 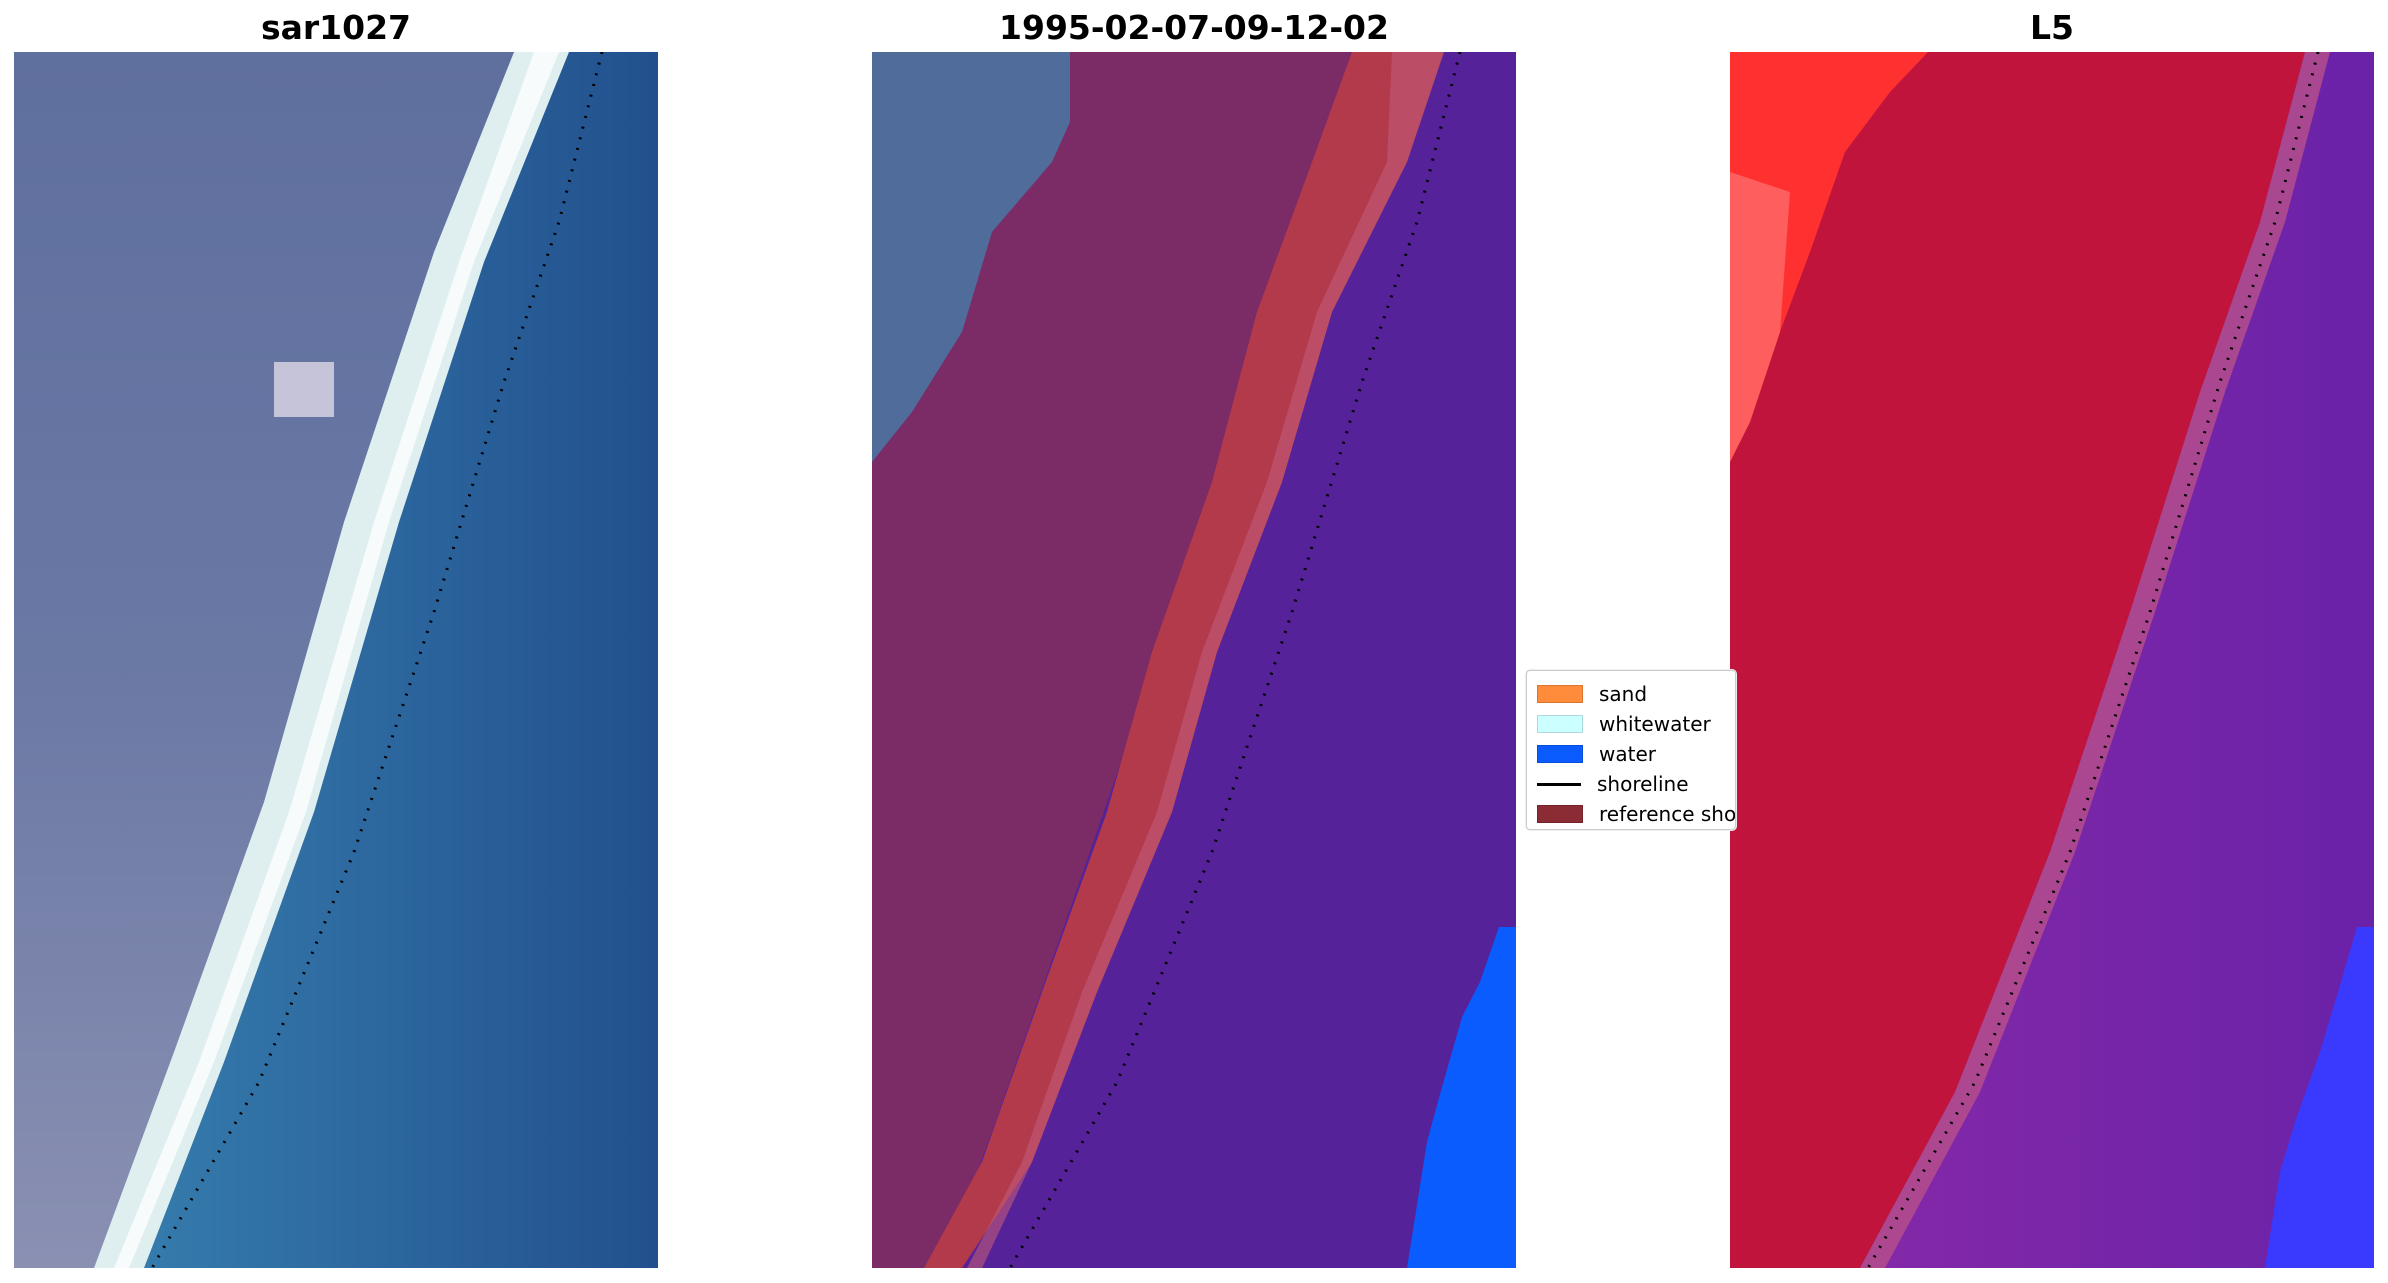 I want to click on bright-land-edge, so click(x=1760, y=317).